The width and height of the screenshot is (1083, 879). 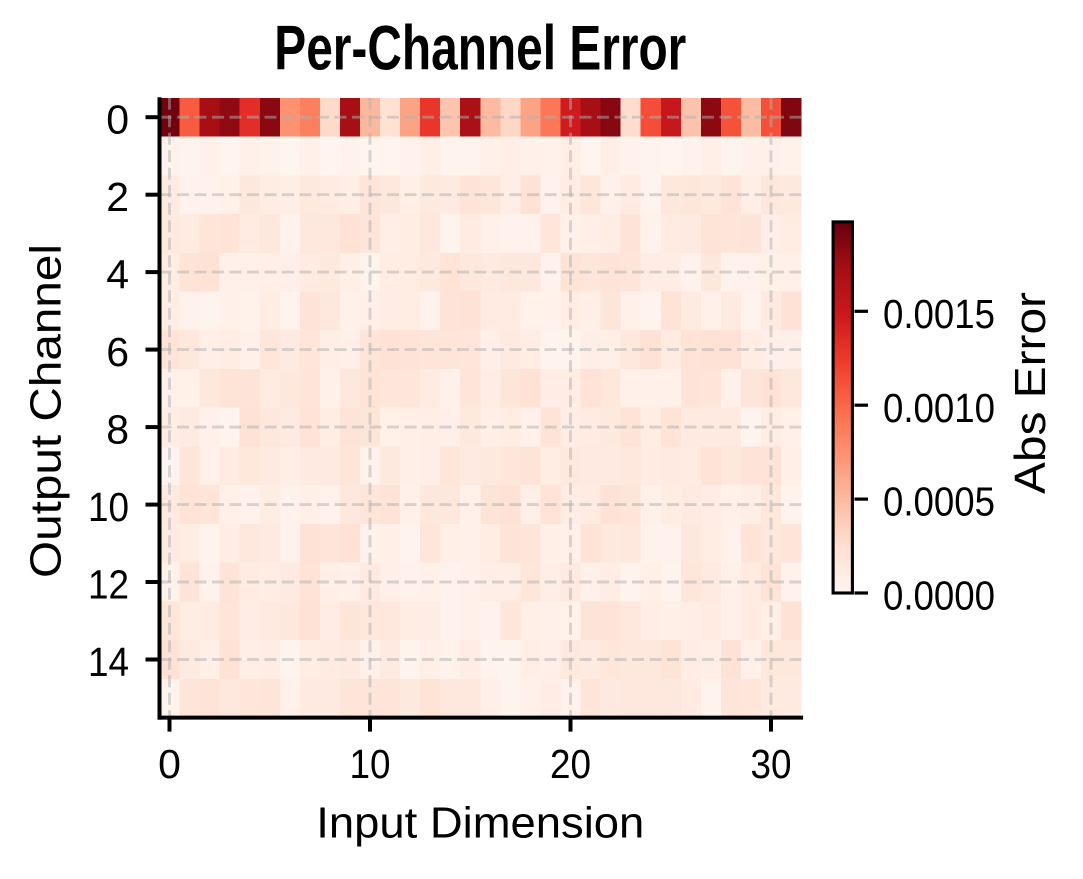 I want to click on svg-text: 20, so click(x=570, y=764).